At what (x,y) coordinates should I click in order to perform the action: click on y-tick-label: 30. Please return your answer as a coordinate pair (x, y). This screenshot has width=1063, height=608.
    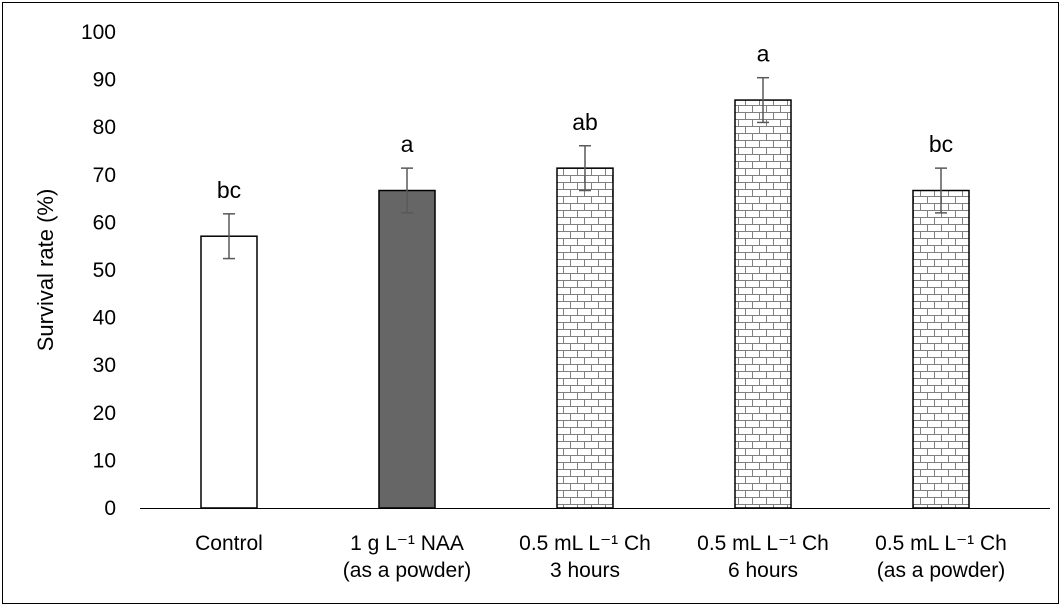
    Looking at the image, I should click on (104, 365).